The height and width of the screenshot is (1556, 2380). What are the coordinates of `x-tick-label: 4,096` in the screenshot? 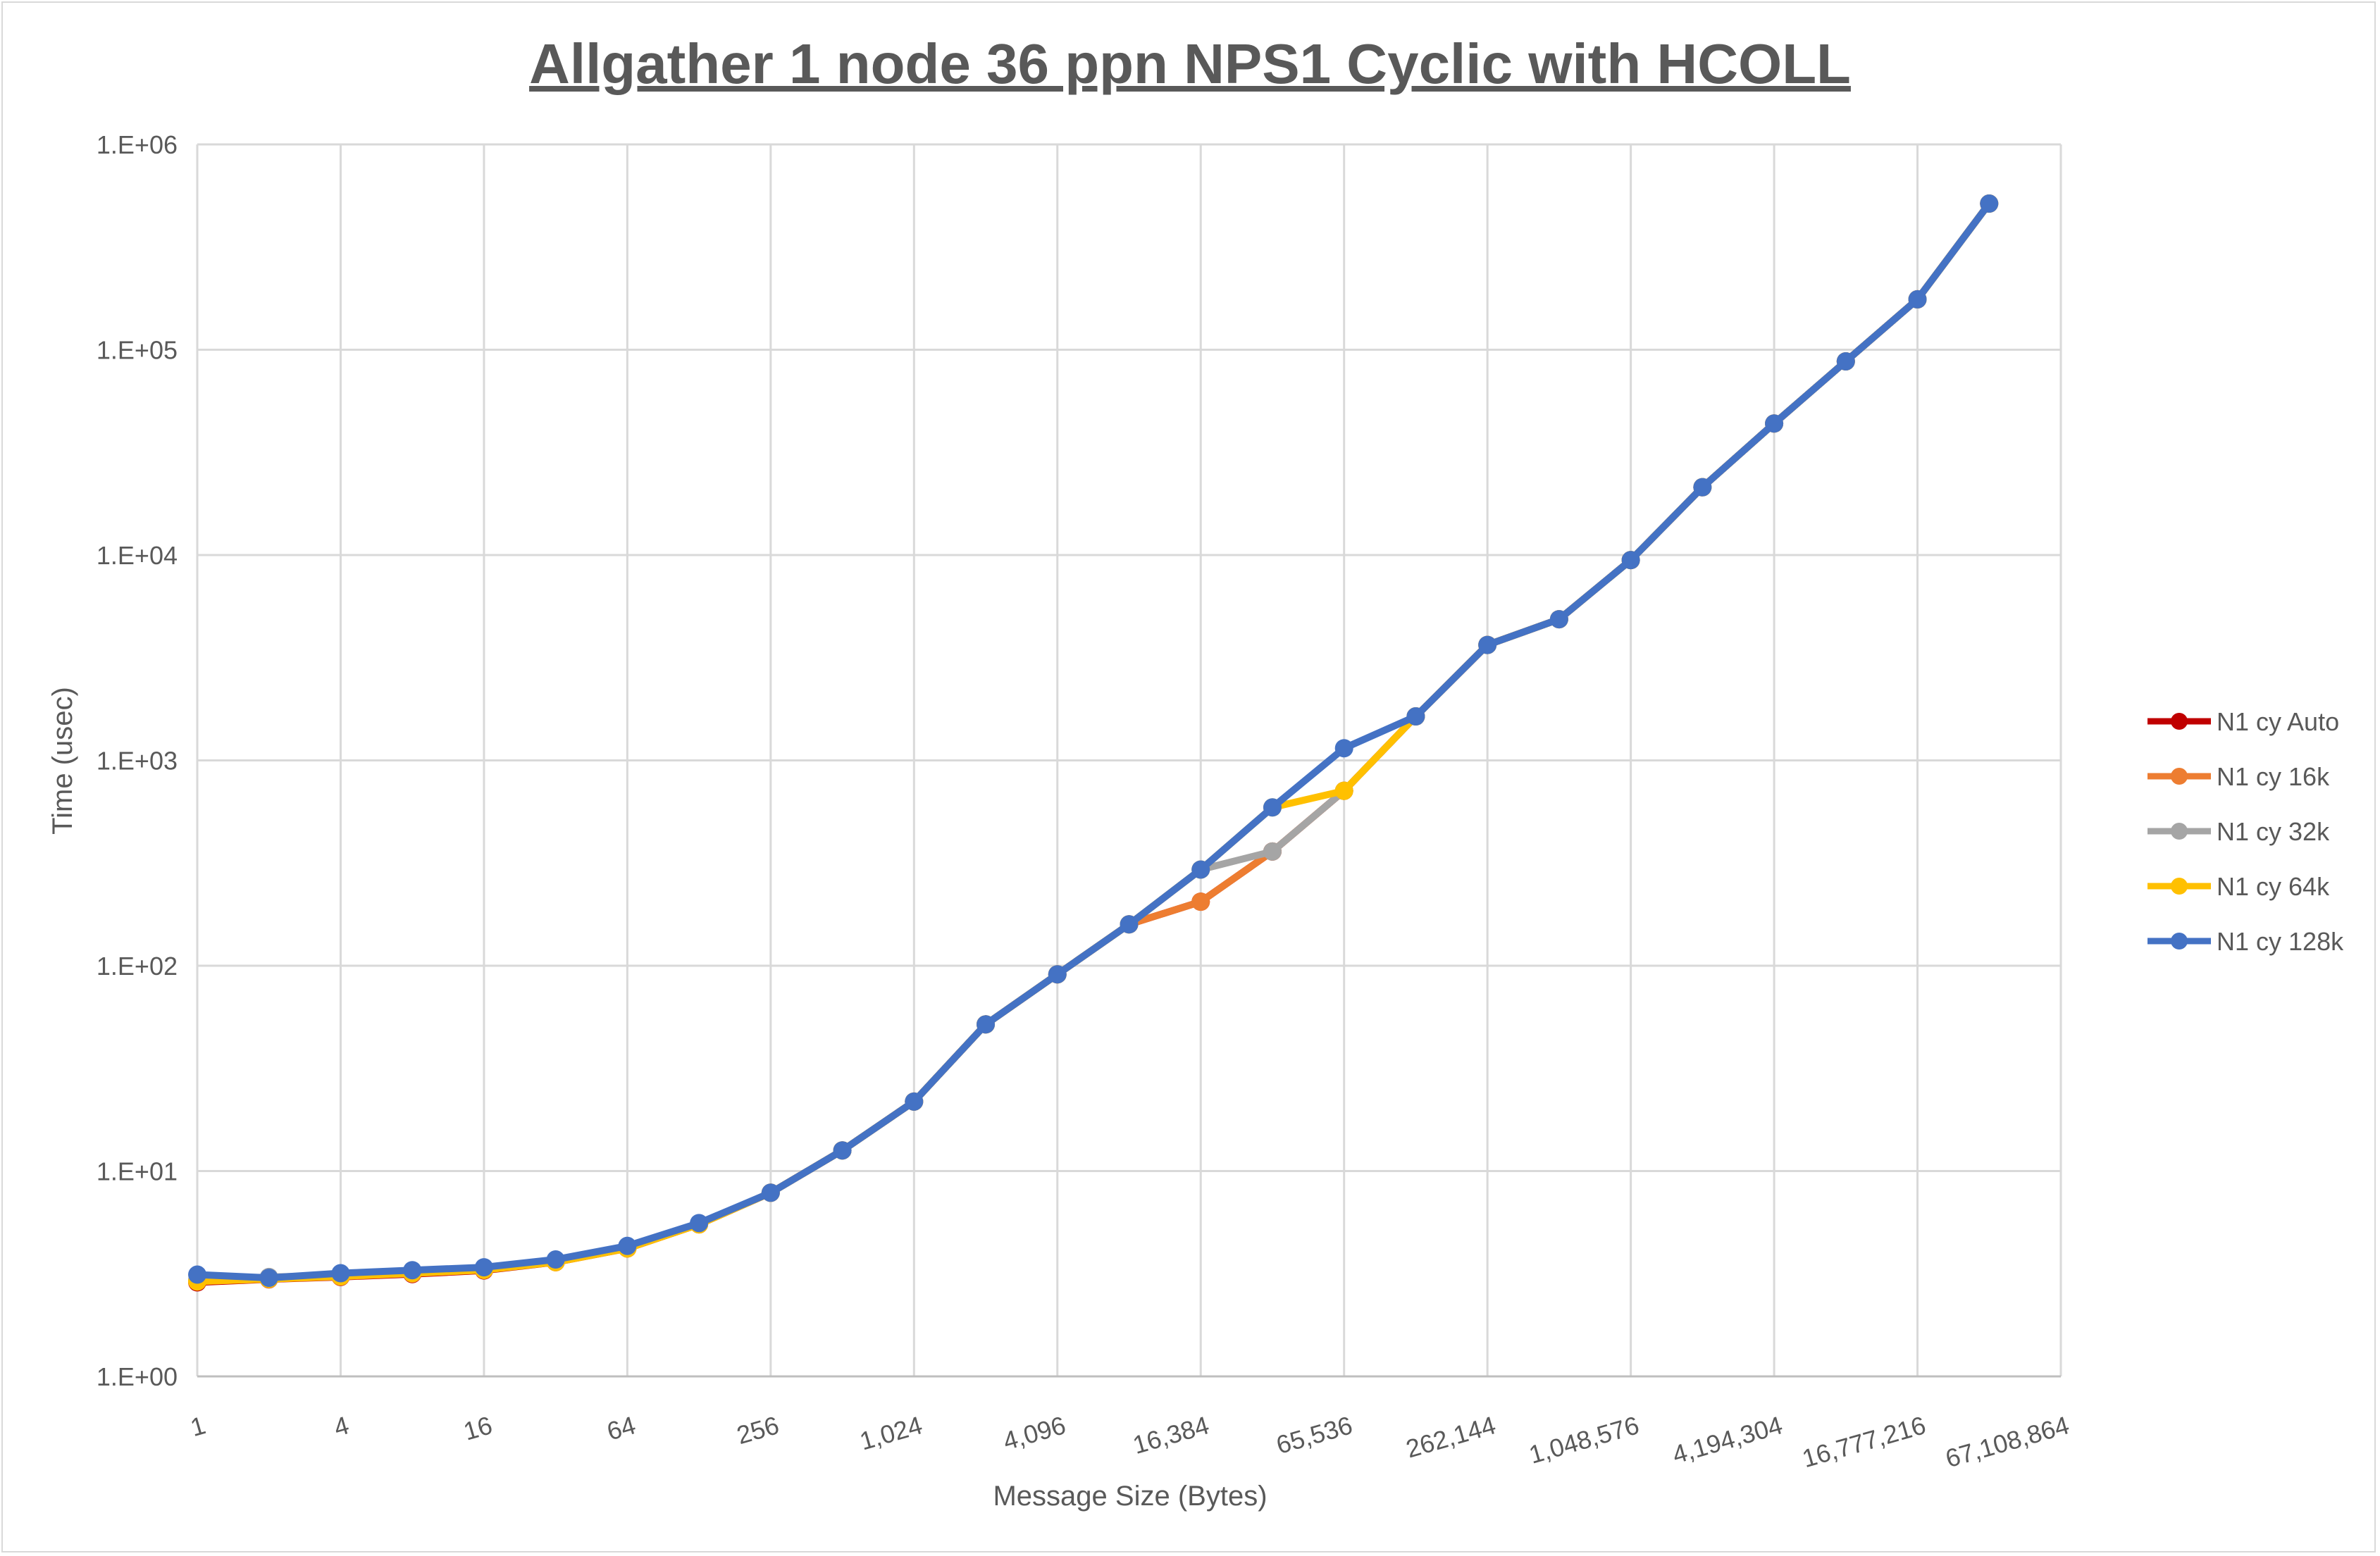 It's located at (1034, 1432).